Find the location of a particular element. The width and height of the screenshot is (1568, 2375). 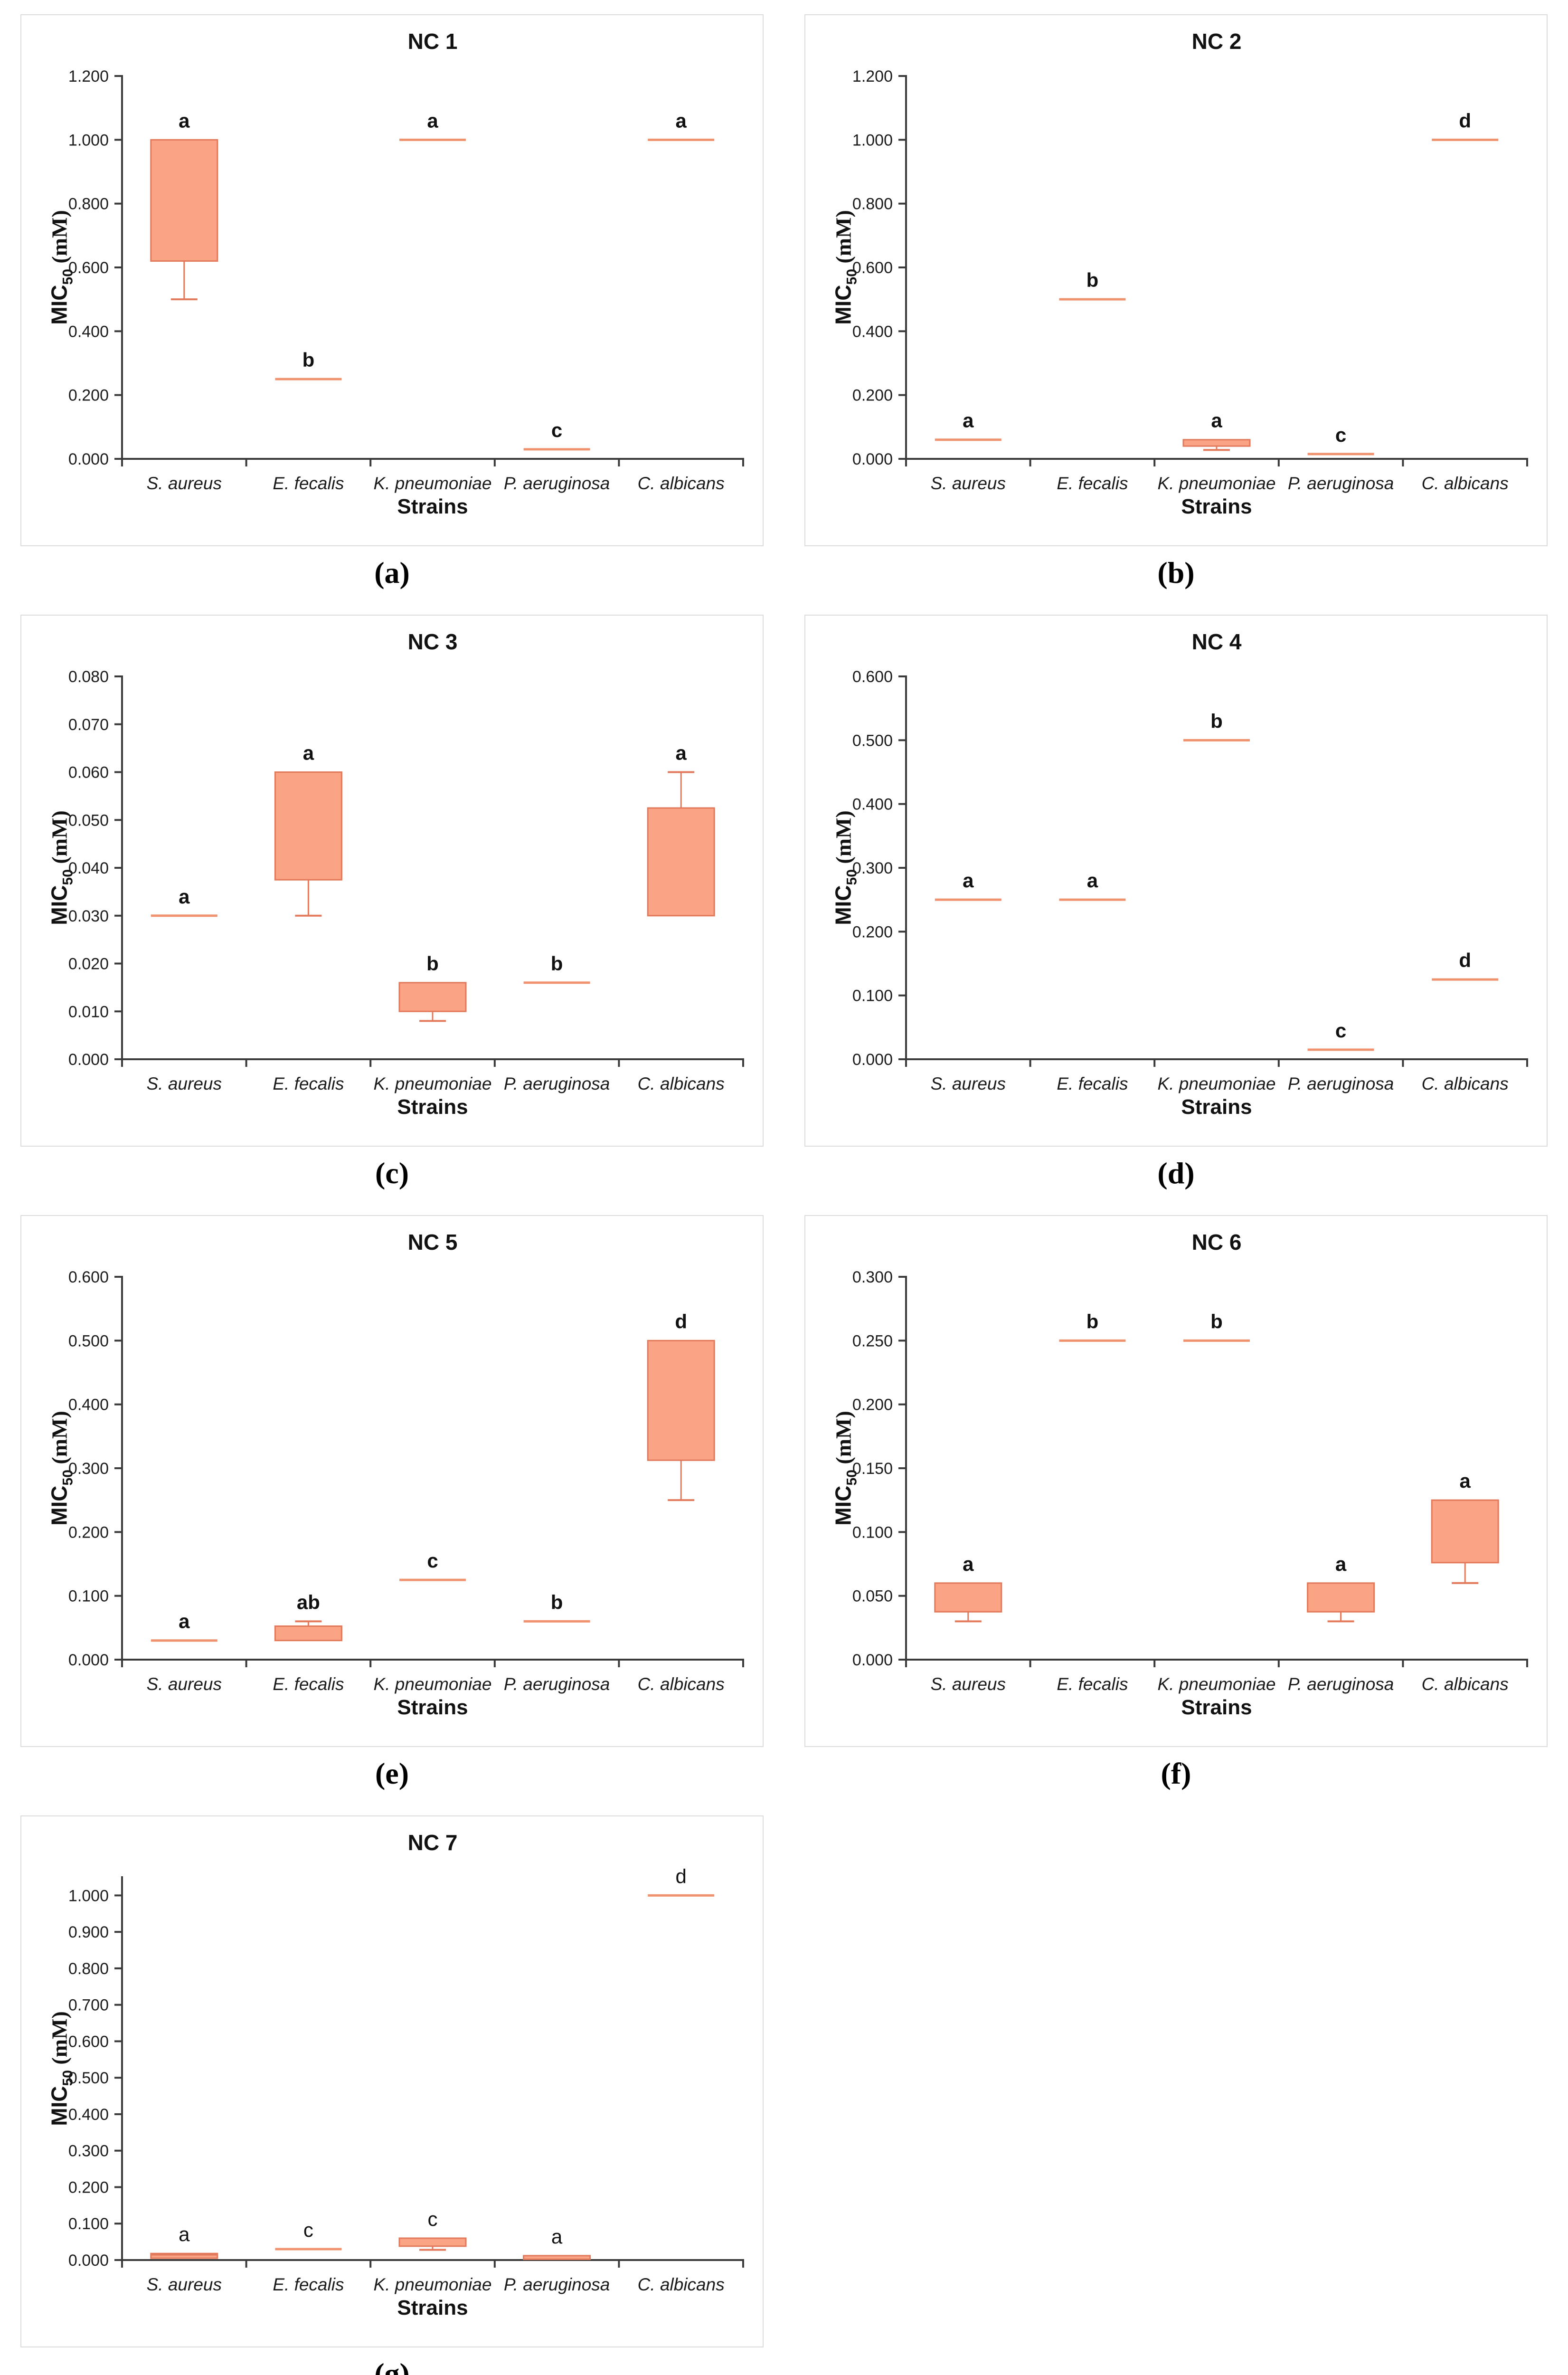

series-2: b is located at coordinates (308, 364).